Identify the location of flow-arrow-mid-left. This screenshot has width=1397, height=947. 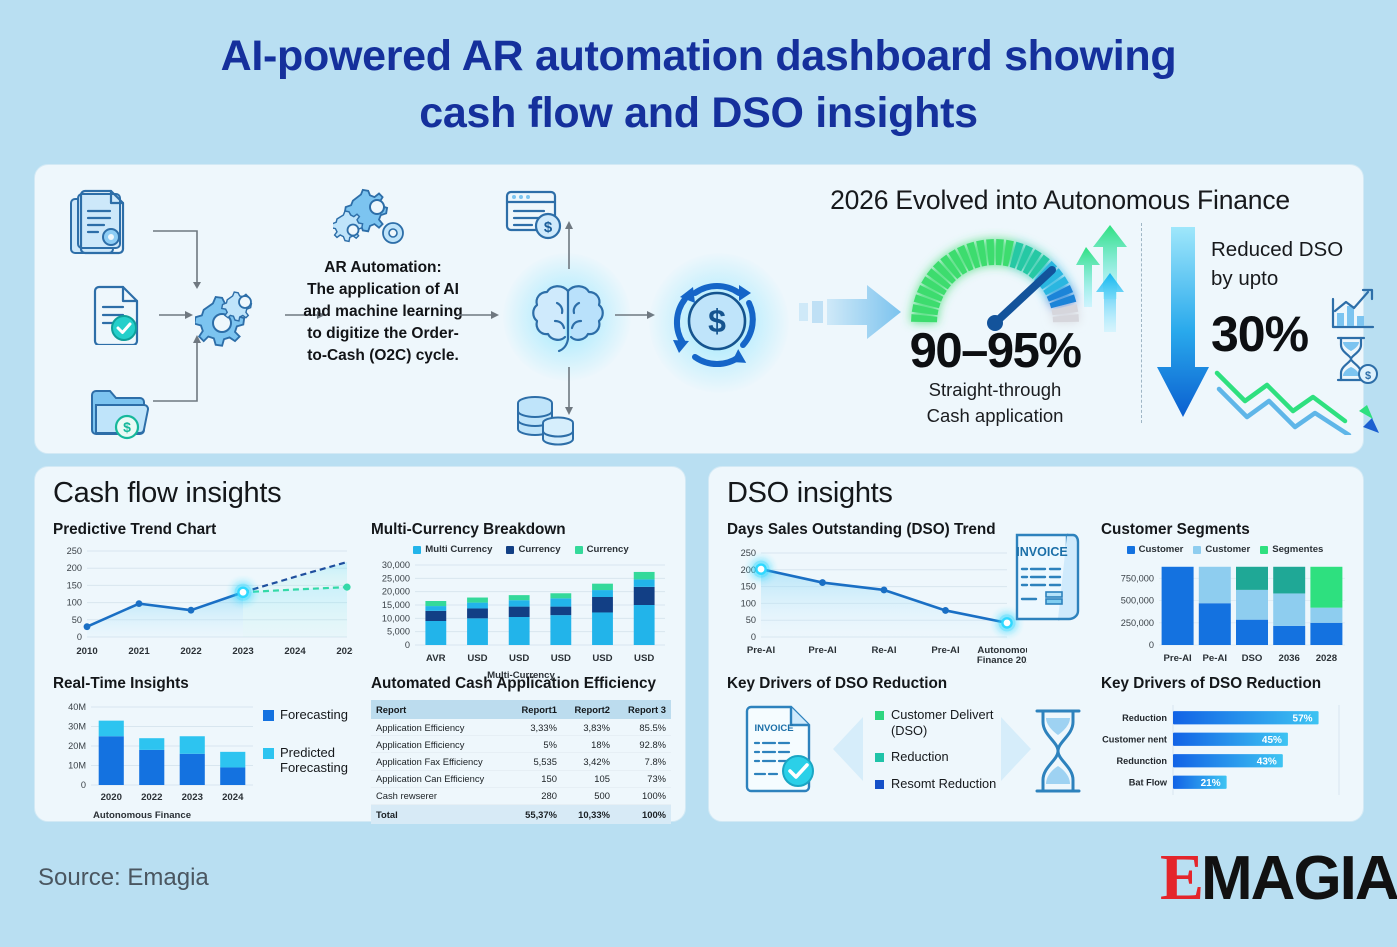
(176, 315).